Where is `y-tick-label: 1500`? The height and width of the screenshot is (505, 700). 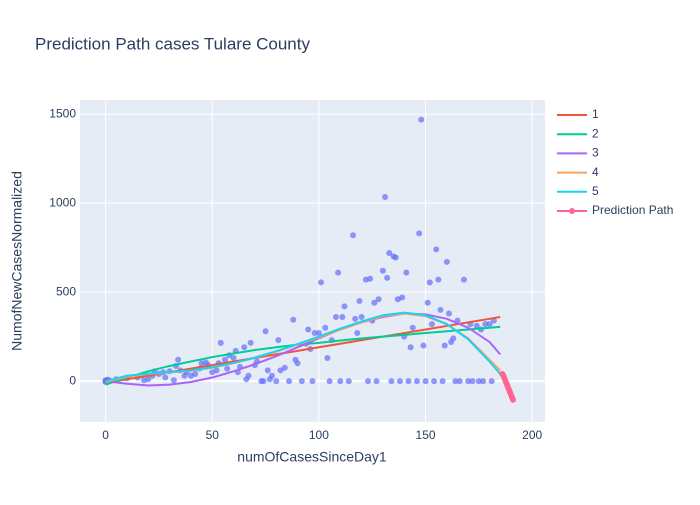 y-tick-label: 1500 is located at coordinates (62, 113).